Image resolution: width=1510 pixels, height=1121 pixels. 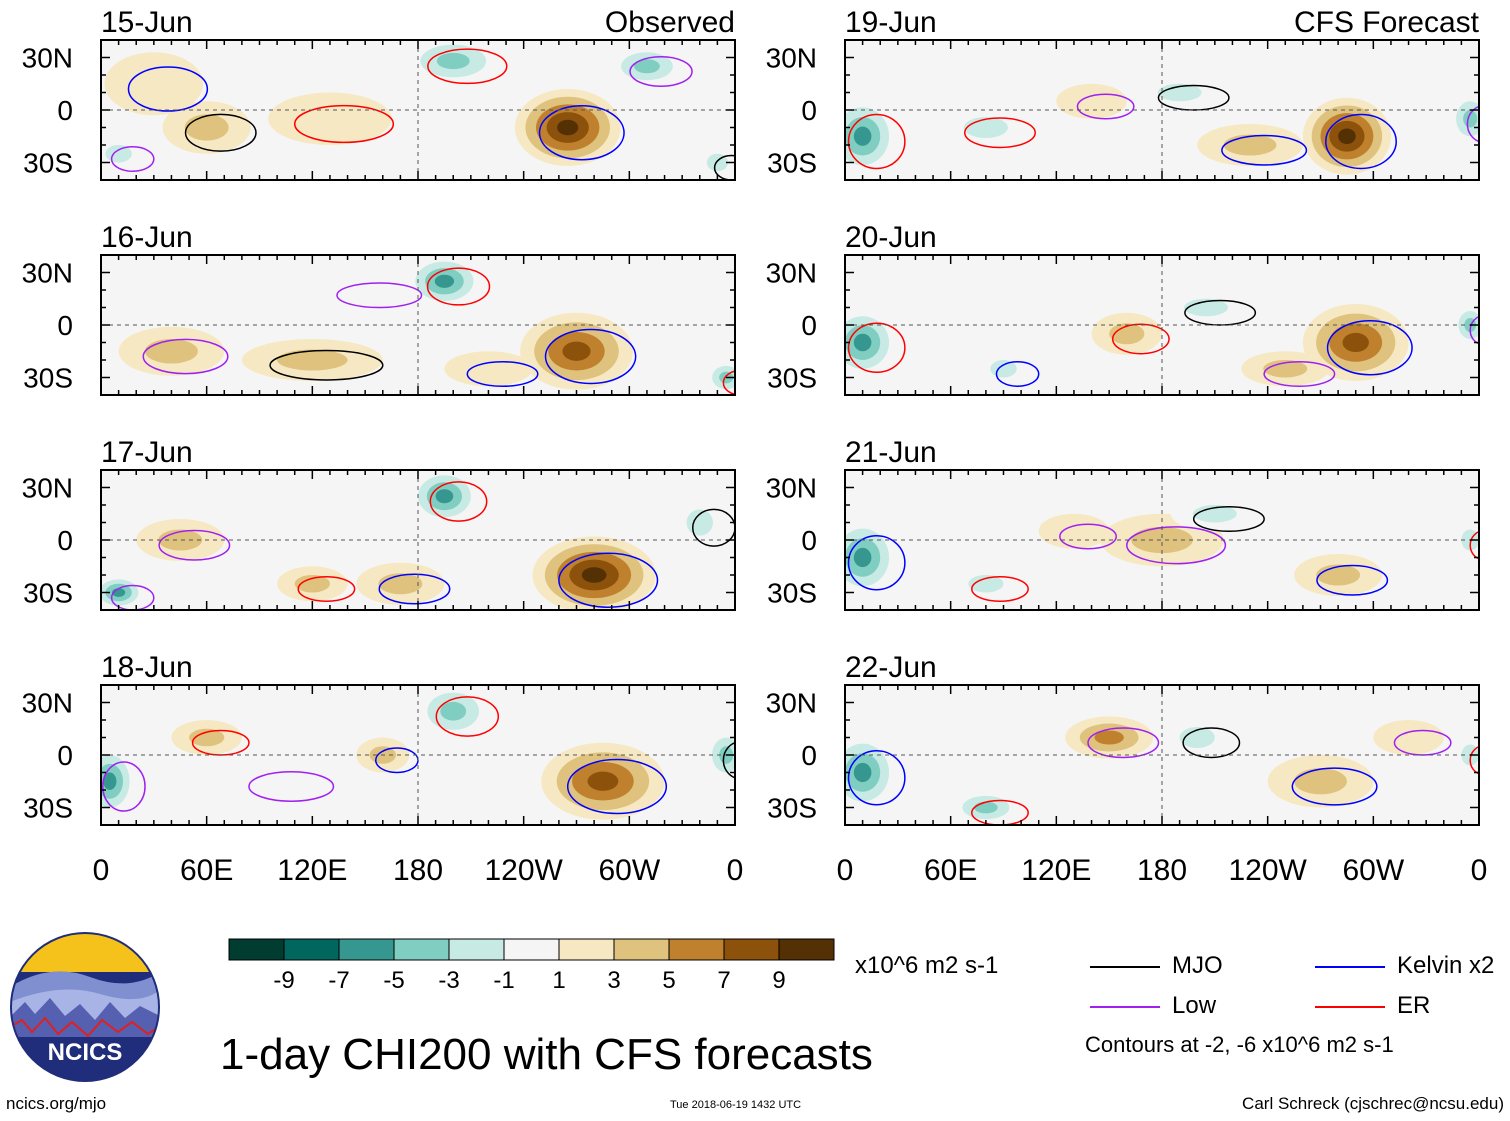 I want to click on colorbar-tick: 9, so click(x=778, y=980).